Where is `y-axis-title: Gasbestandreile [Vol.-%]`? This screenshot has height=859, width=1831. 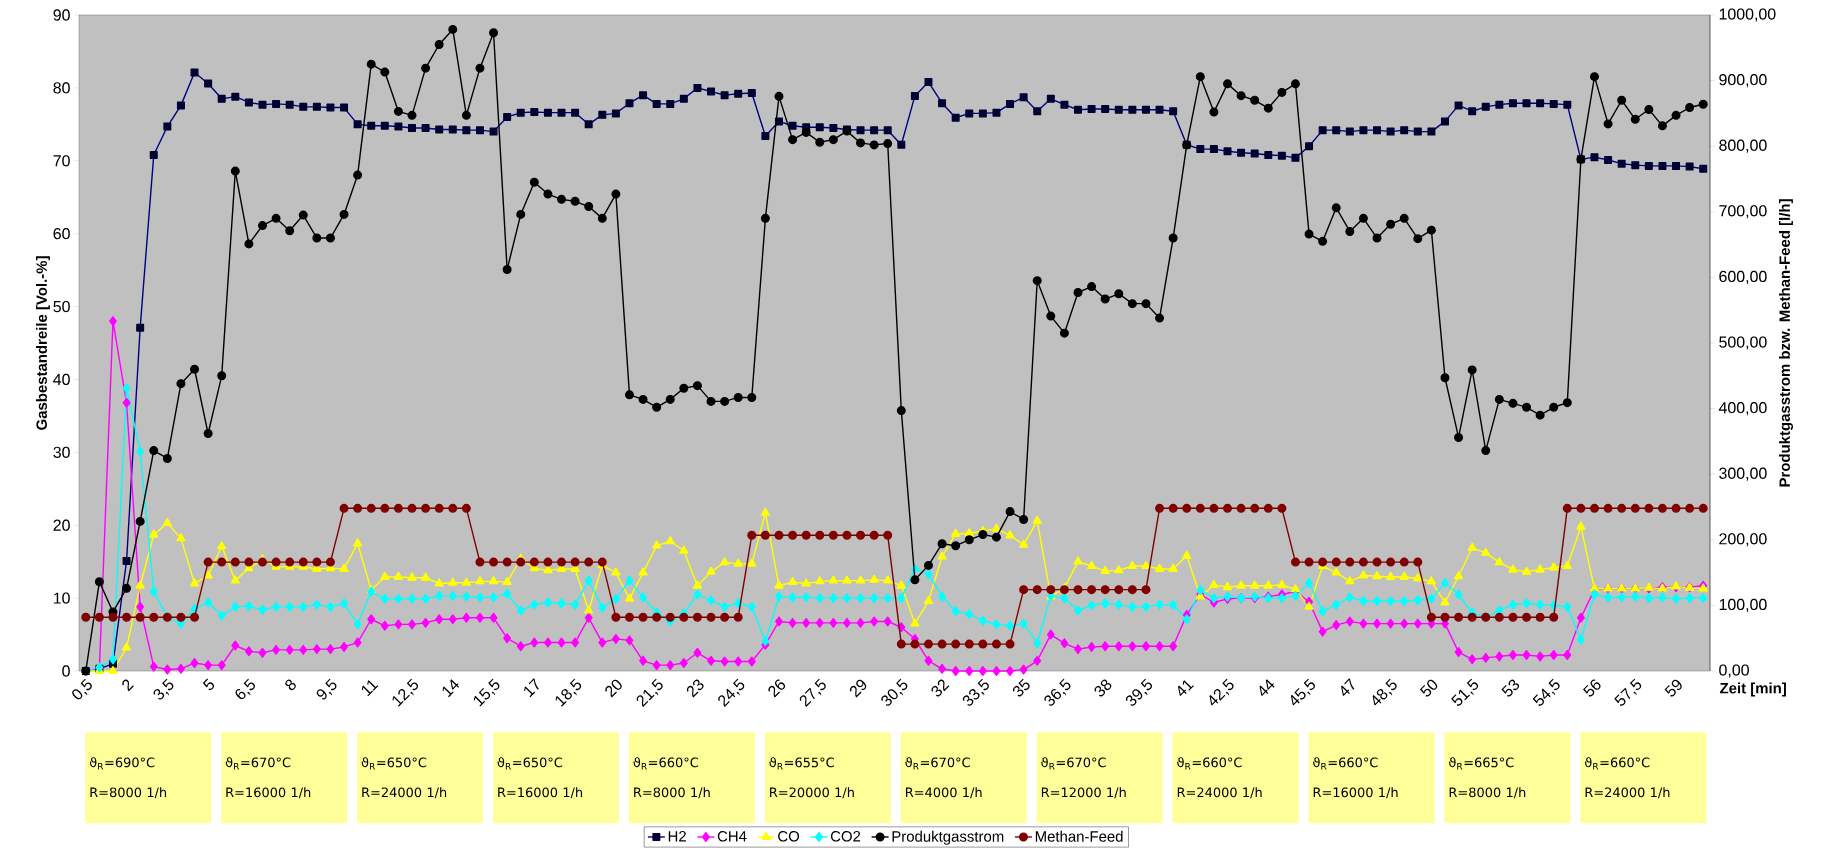
y-axis-title: Gasbestandreile [Vol.-%] is located at coordinates (42, 343).